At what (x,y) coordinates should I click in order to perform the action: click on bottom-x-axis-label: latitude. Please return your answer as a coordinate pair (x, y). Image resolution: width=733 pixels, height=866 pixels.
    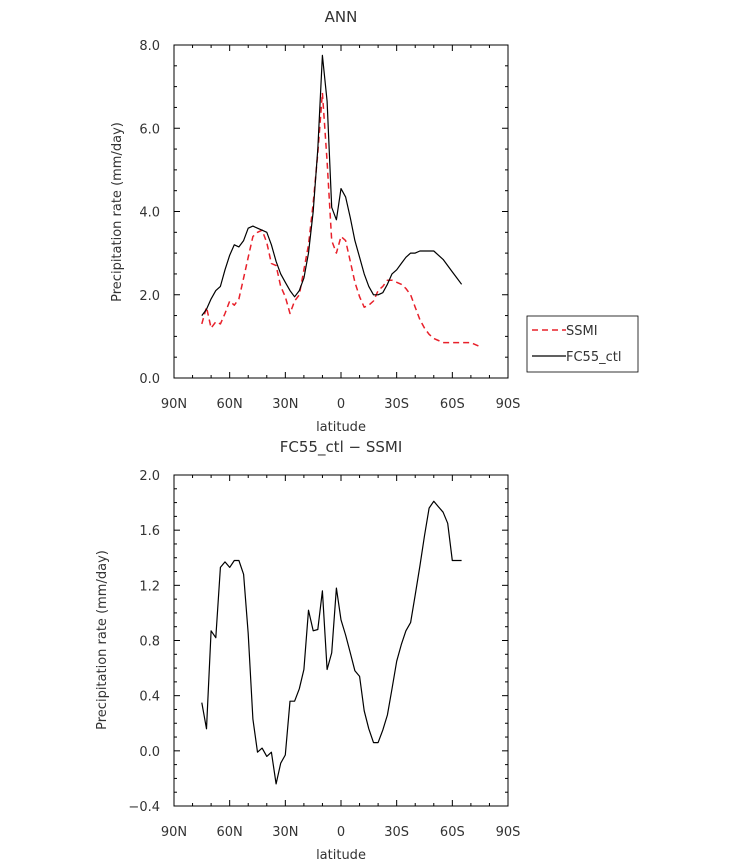
    Looking at the image, I should click on (341, 855).